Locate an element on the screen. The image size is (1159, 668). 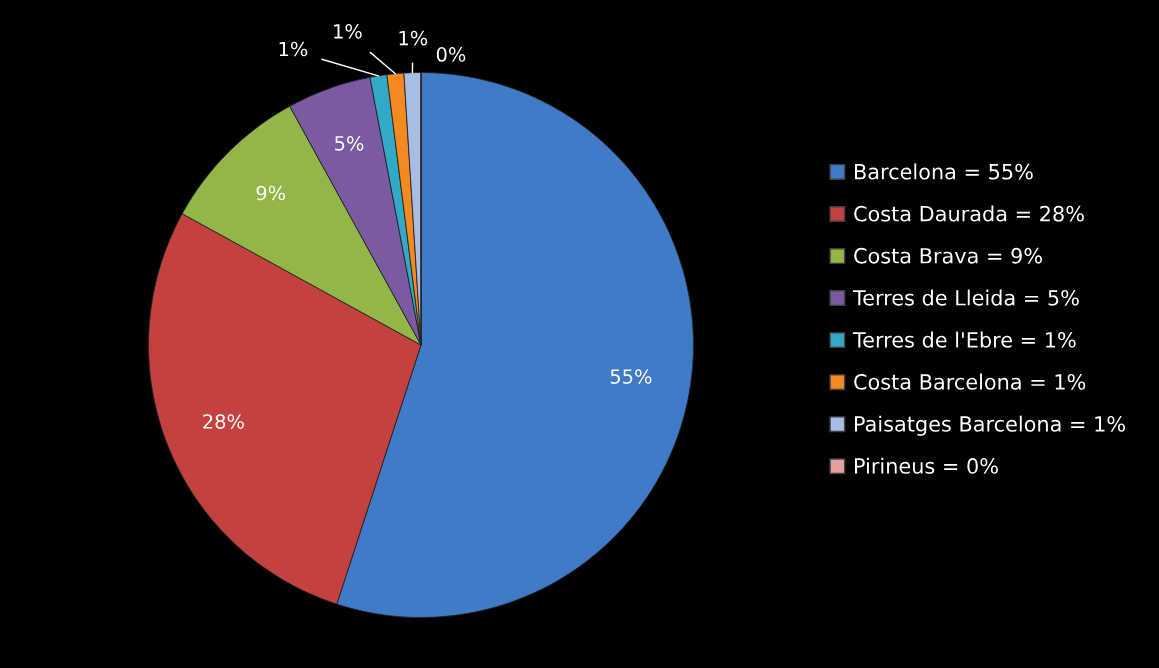
legend-label: Costa Barcelona = 1% is located at coordinates (970, 381).